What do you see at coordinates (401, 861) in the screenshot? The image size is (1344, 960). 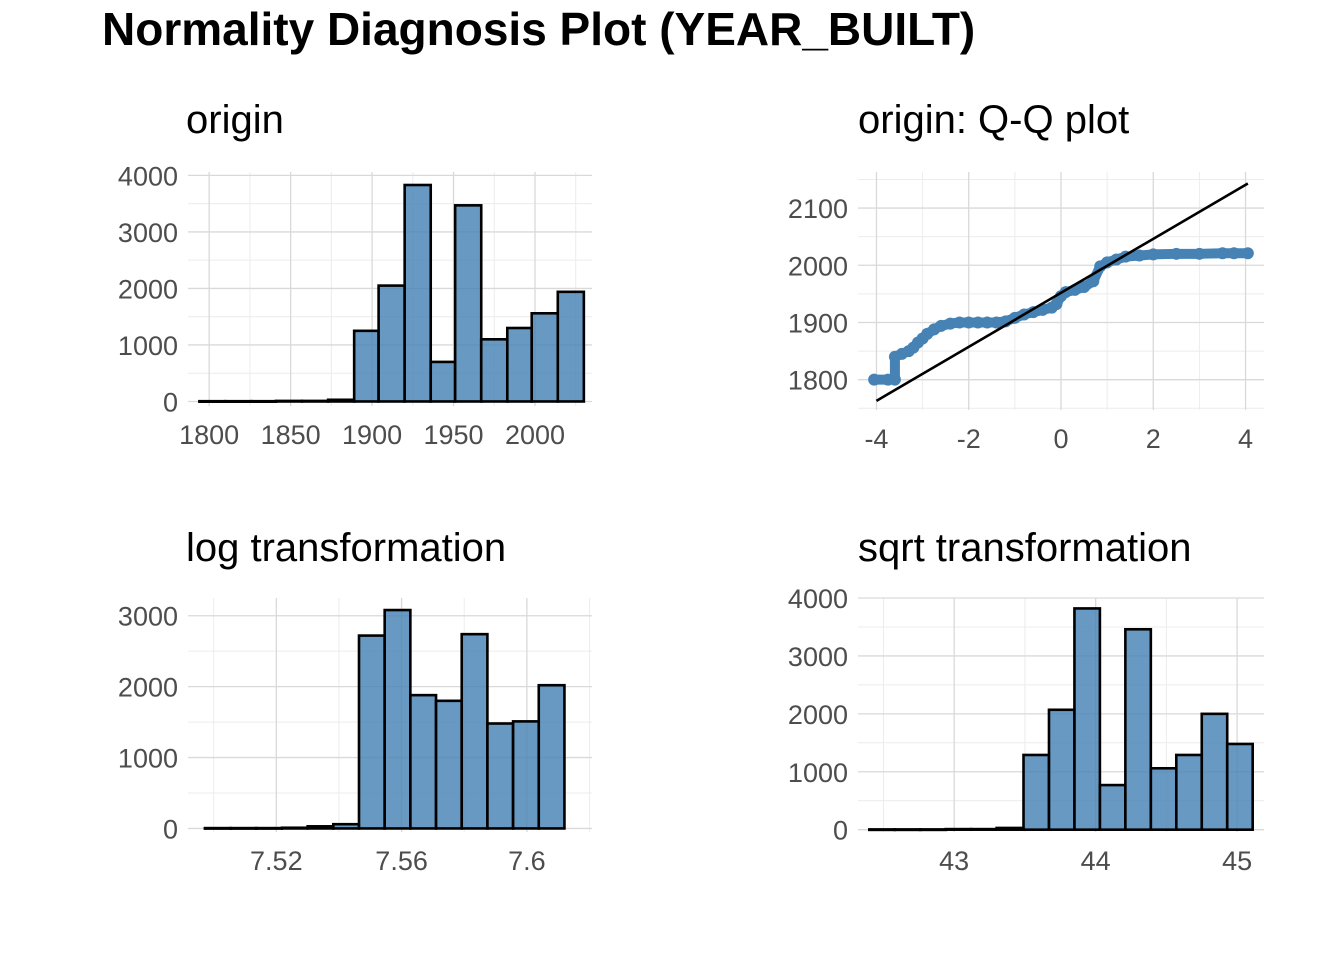 I see `x-tick-label: 7.56` at bounding box center [401, 861].